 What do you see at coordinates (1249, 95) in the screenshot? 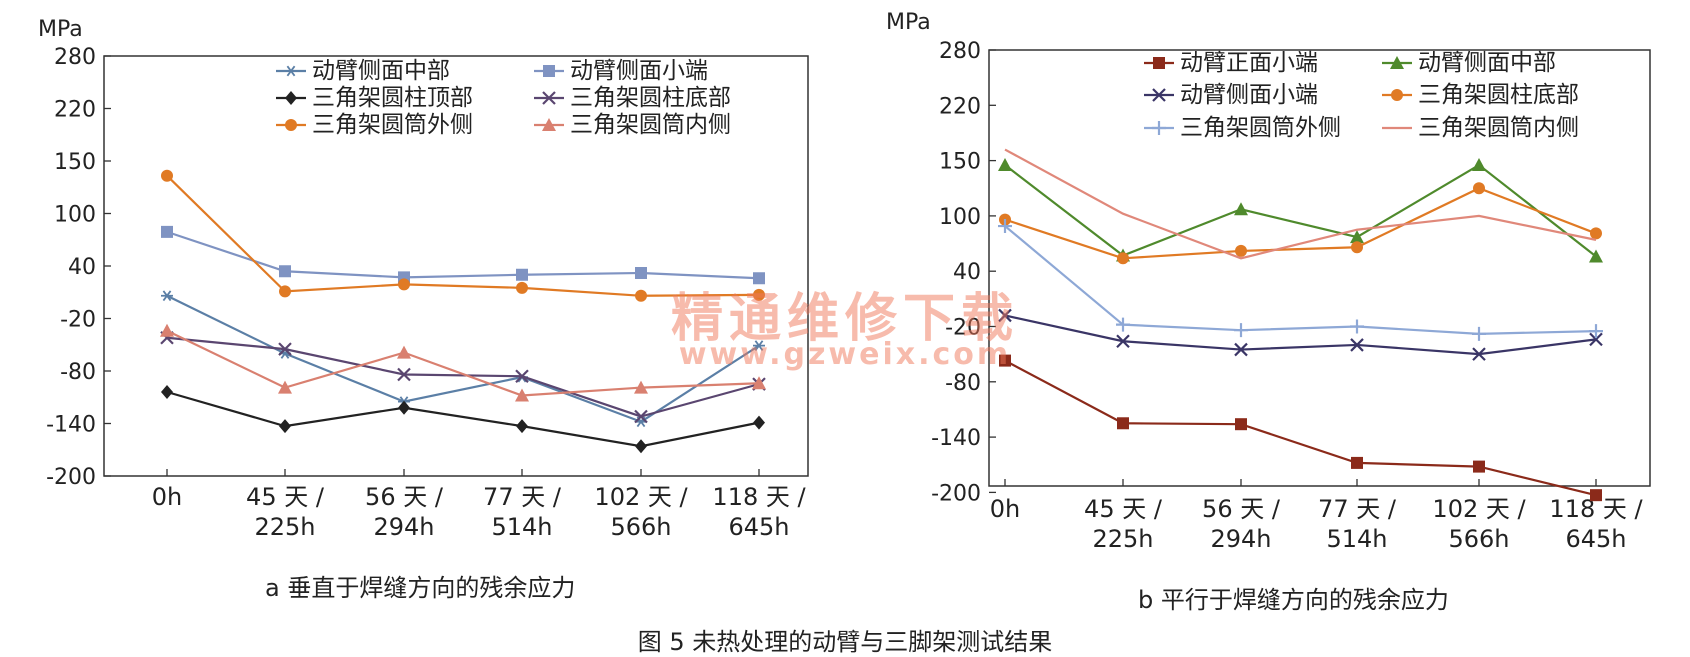
I see `chart-b-legend-label: 动臂侧面小端` at bounding box center [1249, 95].